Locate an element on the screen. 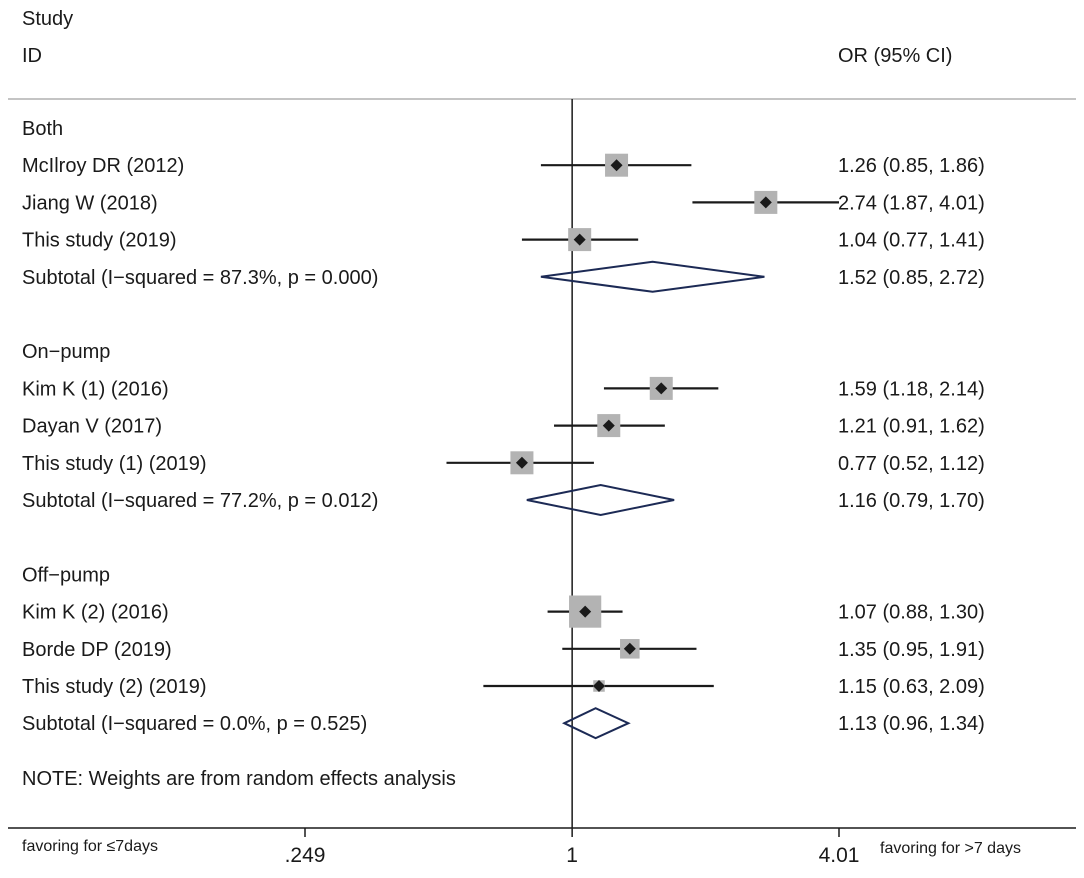  study-row: This study (2) (2019) 1.15 (0.63, 2.09) is located at coordinates (503, 687).